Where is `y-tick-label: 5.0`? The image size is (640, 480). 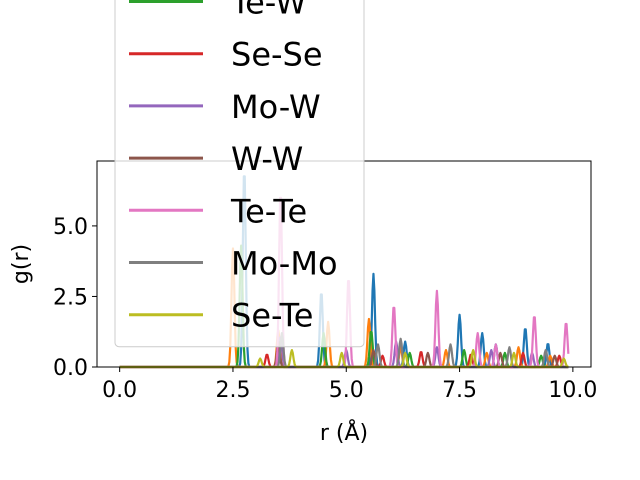 y-tick-label: 5.0 is located at coordinates (70, 227).